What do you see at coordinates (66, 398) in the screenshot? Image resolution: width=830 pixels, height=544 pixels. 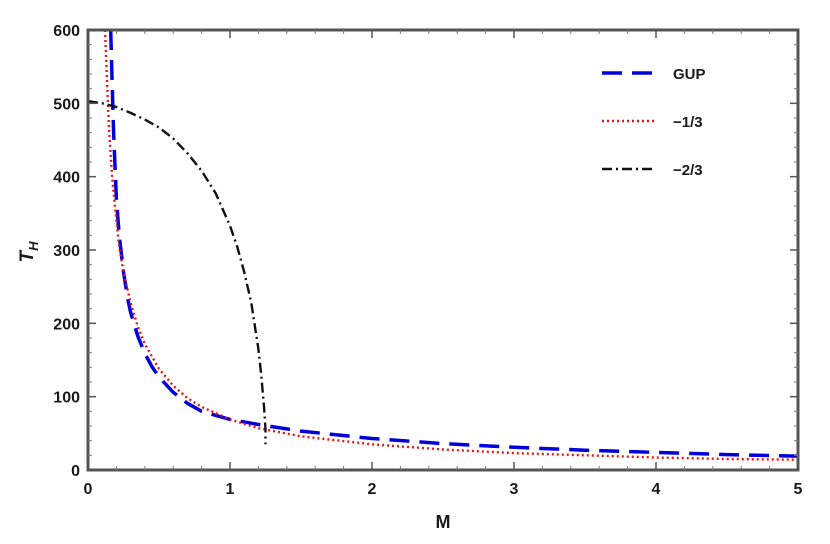 I see `y-tick-label: 100` at bounding box center [66, 398].